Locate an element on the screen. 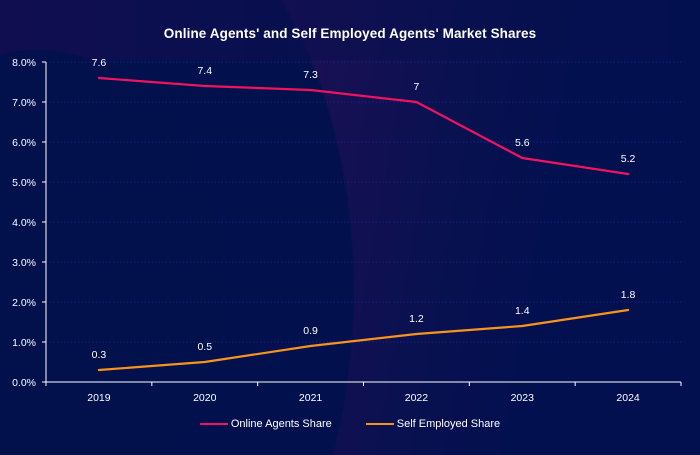 This screenshot has width=700, height=455. data-label-online-agents: 5.2 is located at coordinates (628, 159).